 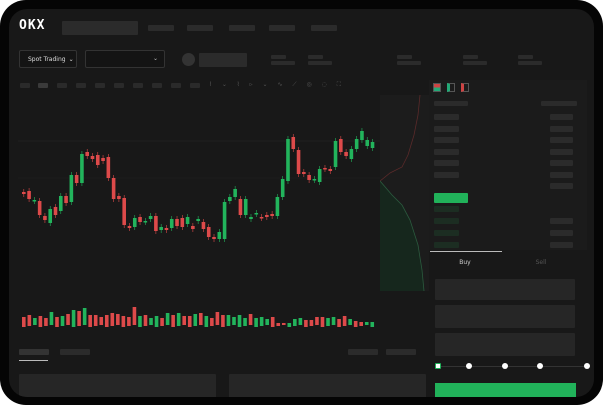 What do you see at coordinates (451, 198) in the screenshot?
I see `mid-price` at bounding box center [451, 198].